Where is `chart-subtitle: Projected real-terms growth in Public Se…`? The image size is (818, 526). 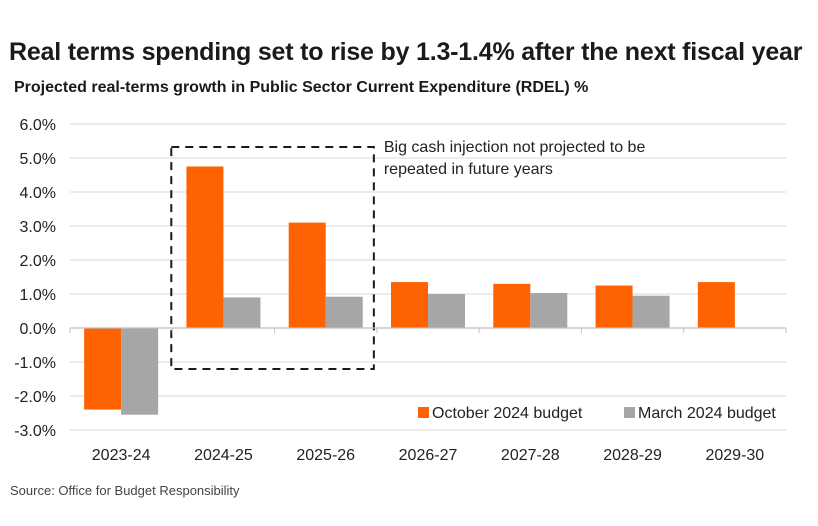
chart-subtitle: Projected real-terms growth in Public Se… is located at coordinates (301, 87).